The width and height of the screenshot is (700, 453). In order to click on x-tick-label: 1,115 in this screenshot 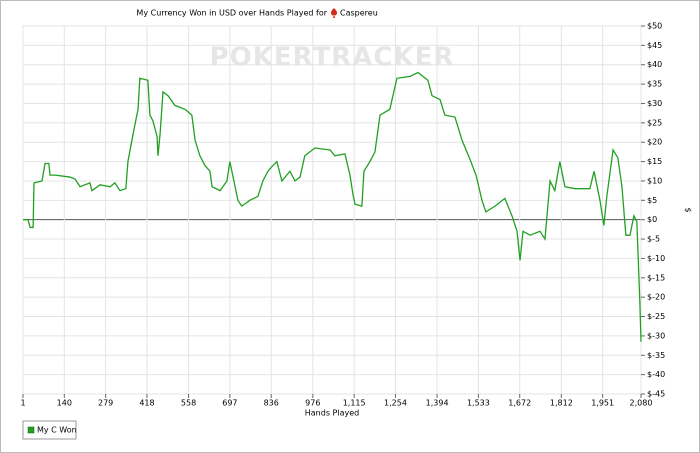, I will do `click(354, 403)`.